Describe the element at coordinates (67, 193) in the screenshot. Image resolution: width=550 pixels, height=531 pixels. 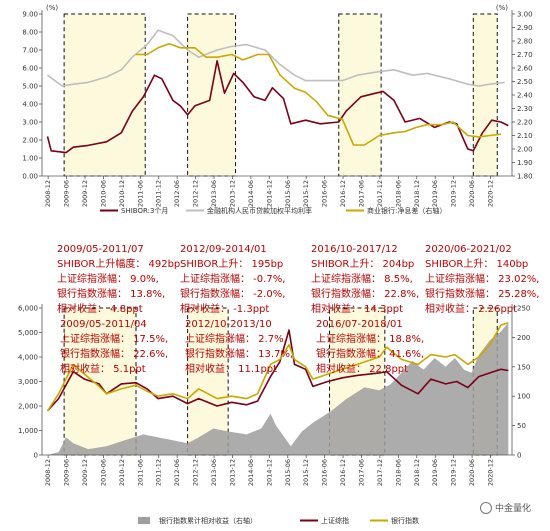
I see `x-tick-label: 2009-06` at that location.